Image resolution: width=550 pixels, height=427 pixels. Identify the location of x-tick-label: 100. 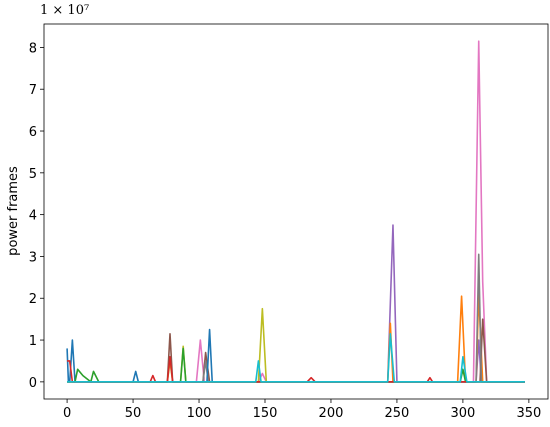
(199, 413).